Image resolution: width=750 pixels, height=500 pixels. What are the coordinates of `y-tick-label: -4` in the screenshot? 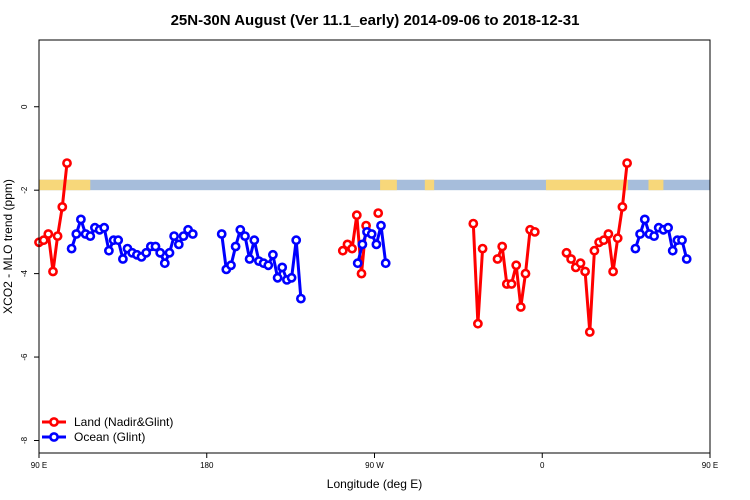 It's located at (24, 274).